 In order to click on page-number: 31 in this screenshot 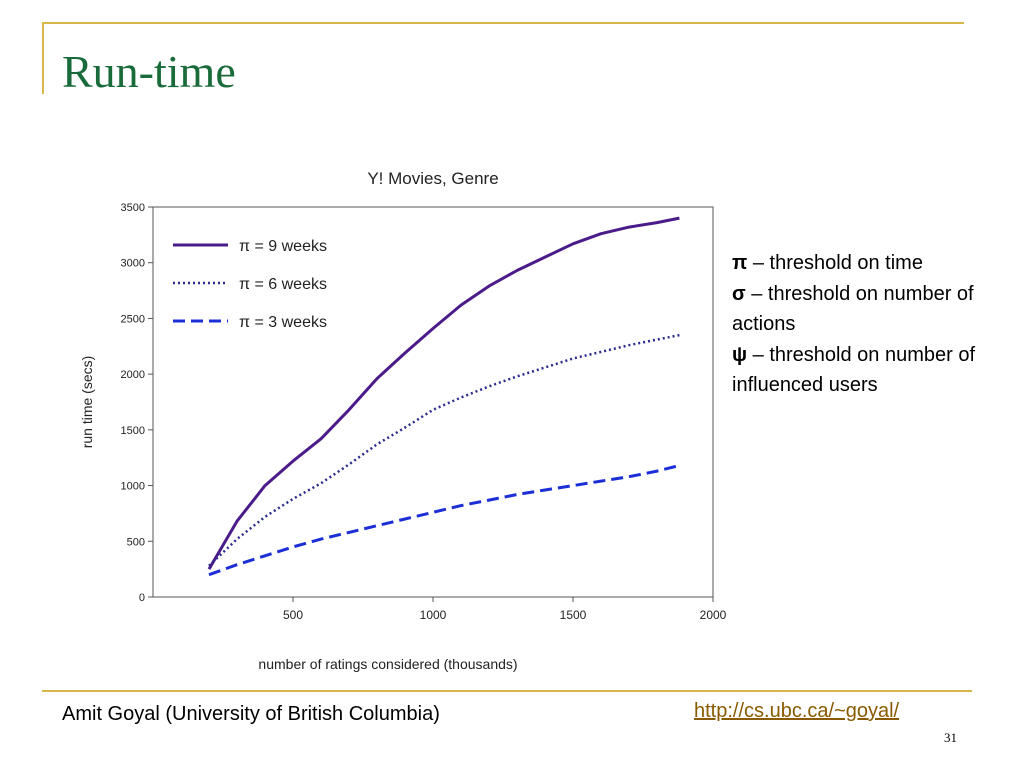, I will do `click(950, 737)`.